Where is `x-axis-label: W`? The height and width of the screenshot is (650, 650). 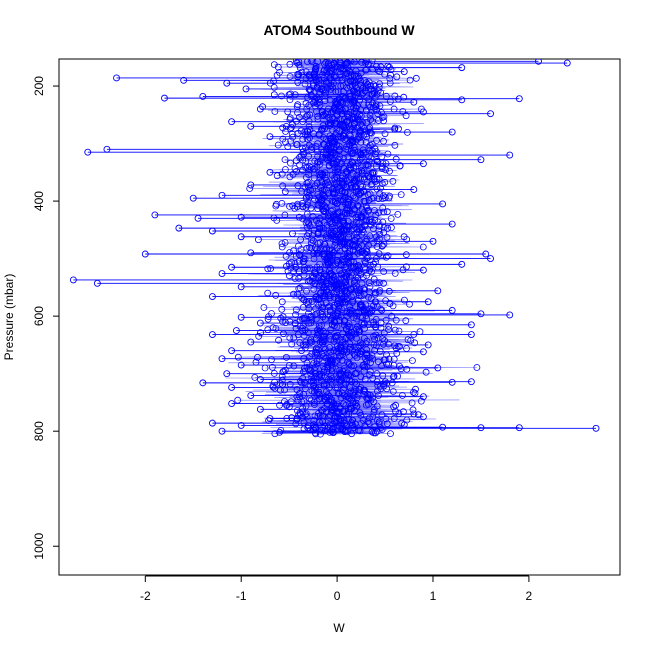
x-axis-label: W is located at coordinates (339, 628).